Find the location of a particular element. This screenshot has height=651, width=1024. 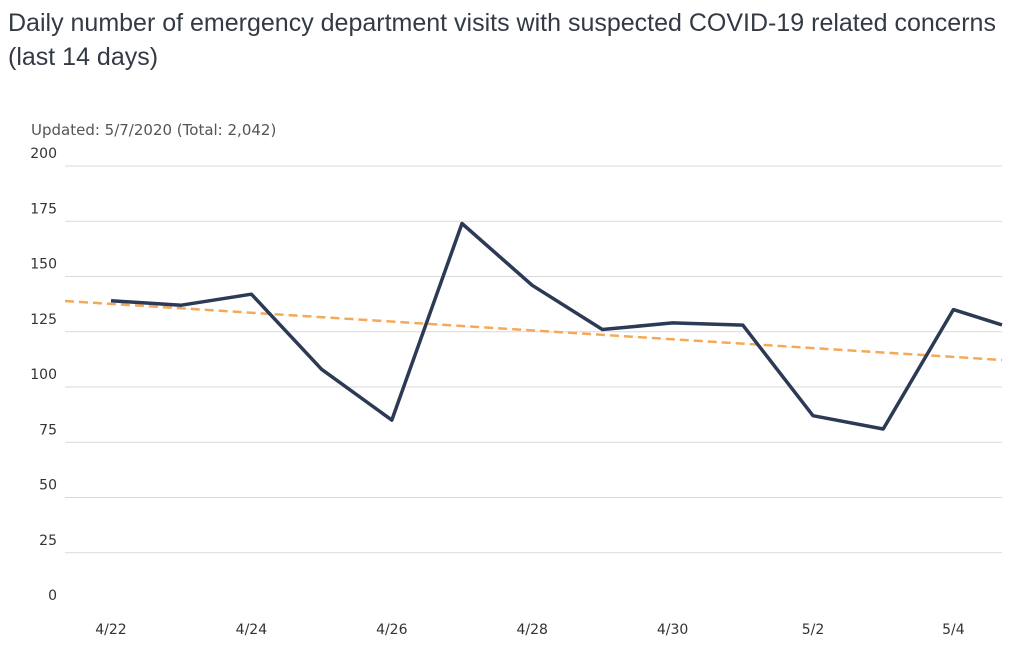

y-axis-ticks: 0 25 50 75 100 125 150 175 200 is located at coordinates (43, 375).